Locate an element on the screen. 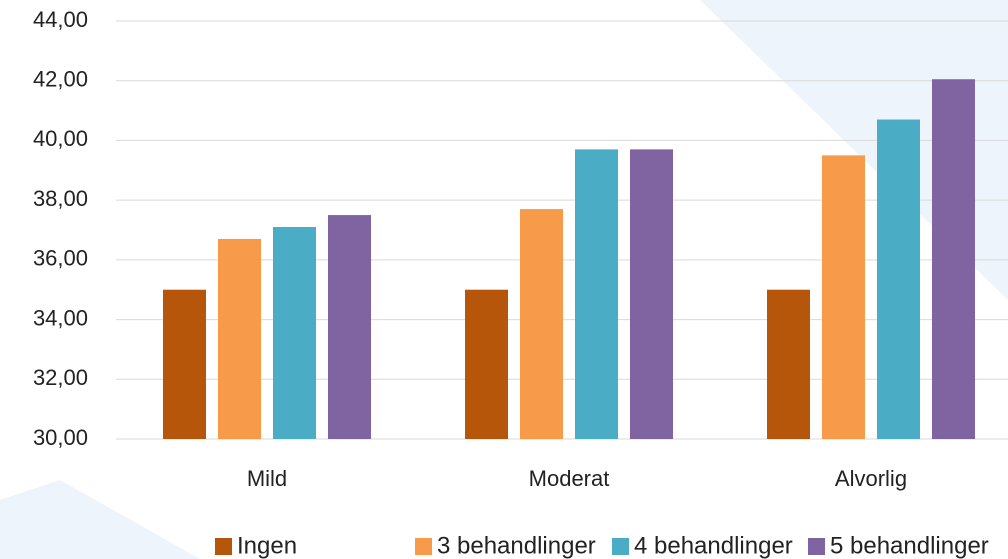  y-tick-label: 38,00 is located at coordinates (60, 198).